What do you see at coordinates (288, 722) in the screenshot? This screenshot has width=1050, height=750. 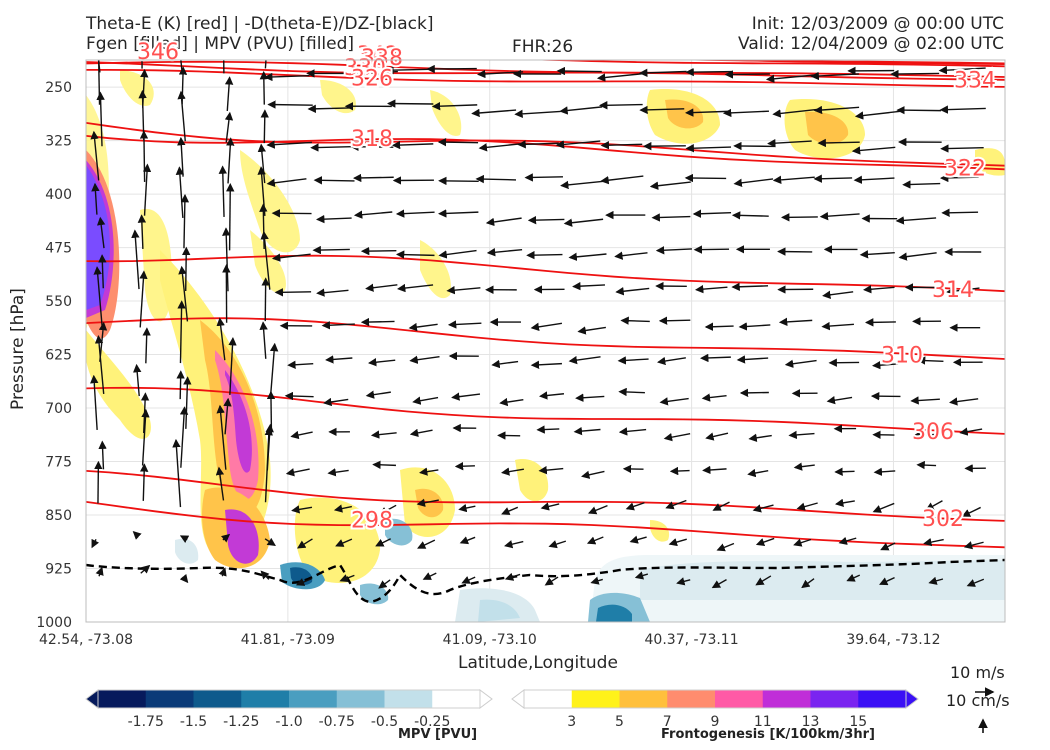 I see `colorbar-tick: -1.0` at bounding box center [288, 722].